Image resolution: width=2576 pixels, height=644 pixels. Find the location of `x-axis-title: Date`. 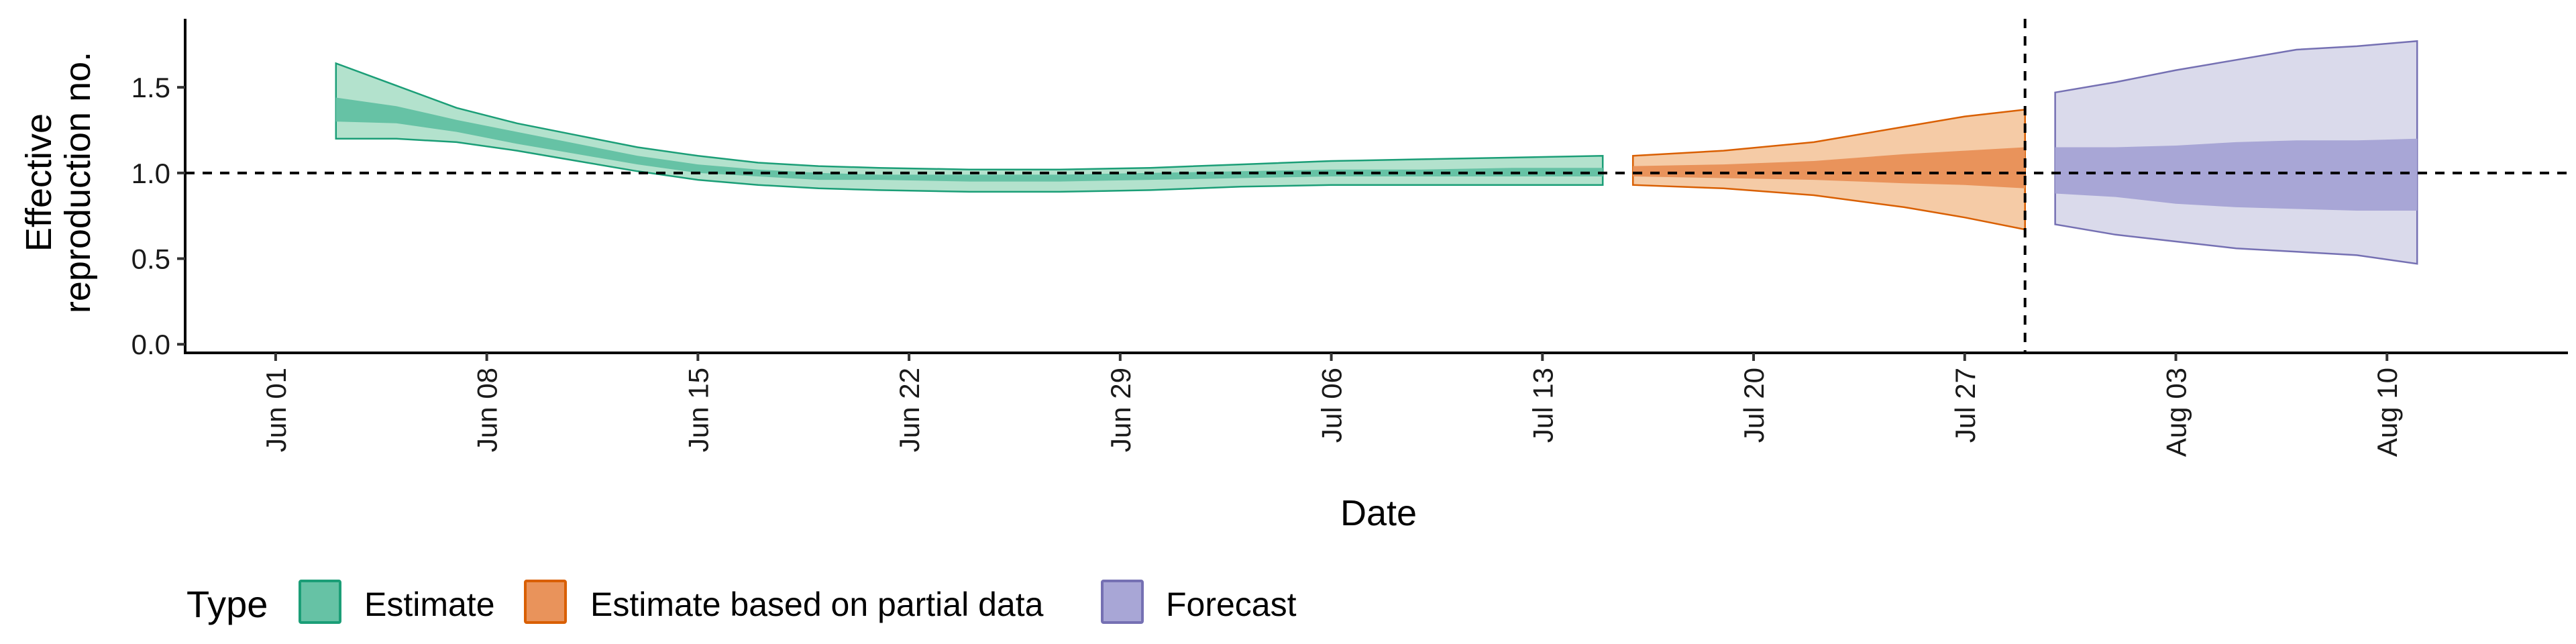

x-axis-title: Date is located at coordinates (1378, 513).